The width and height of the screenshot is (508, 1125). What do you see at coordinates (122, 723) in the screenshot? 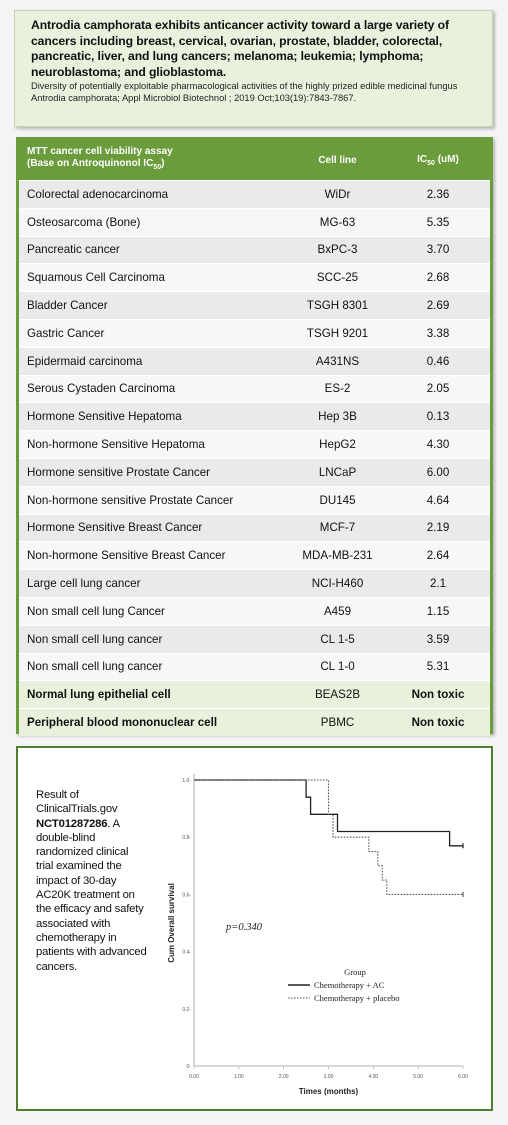
I see `cell-condition: Peripheral blood mononuclear cell` at bounding box center [122, 723].